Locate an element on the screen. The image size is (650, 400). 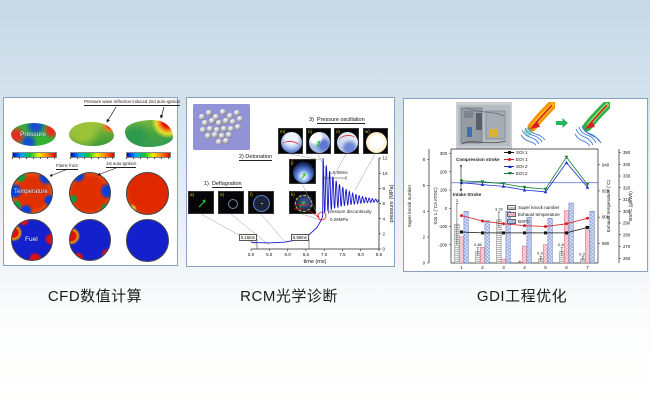
knock-swatch is located at coordinates (511, 207).